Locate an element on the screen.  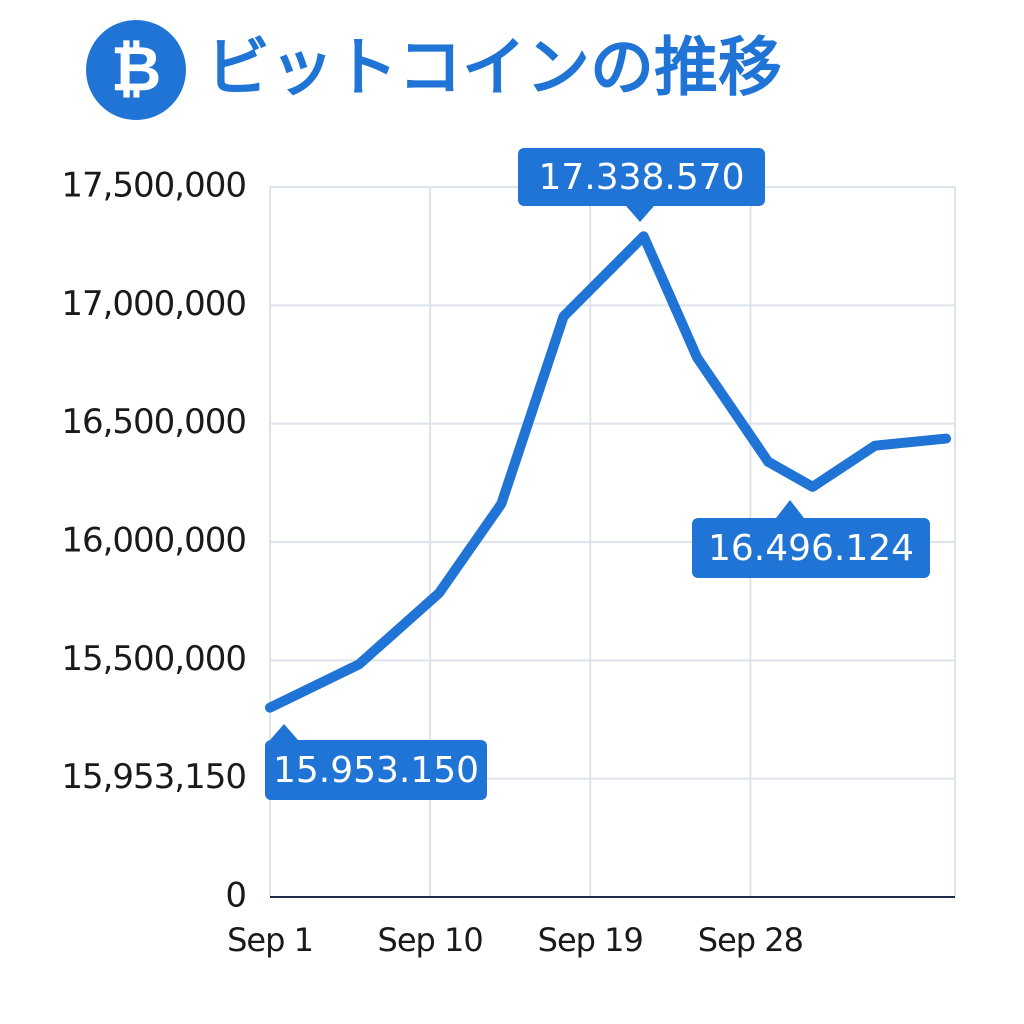
y-tick-label: 17,000,000 is located at coordinates (153, 304).